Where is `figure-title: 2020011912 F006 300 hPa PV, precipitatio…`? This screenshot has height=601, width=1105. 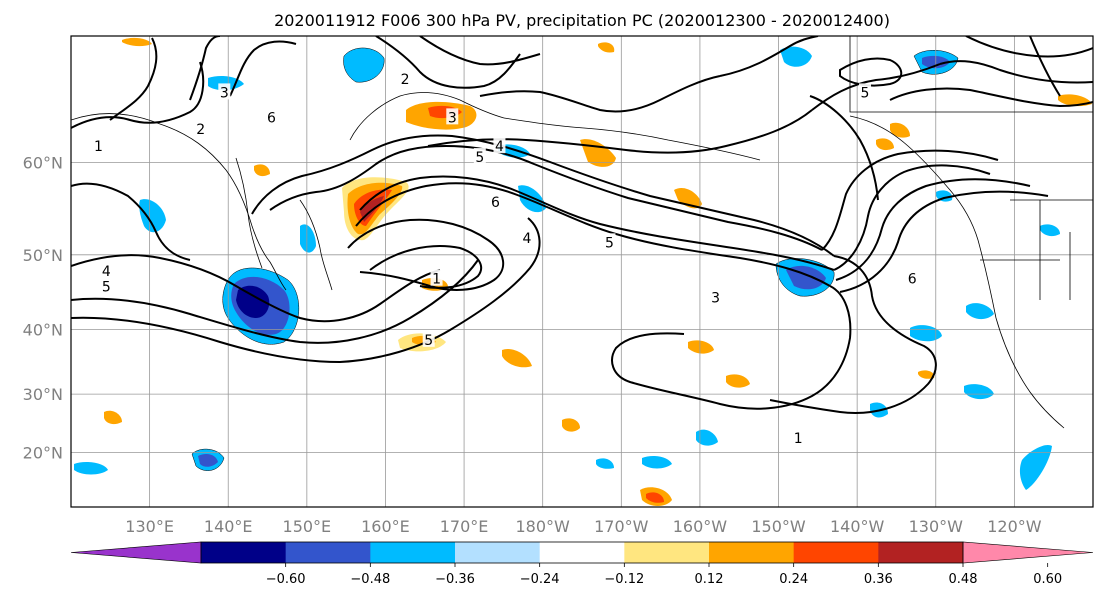 figure-title: 2020011912 F006 300 hPa PV, precipitatio… is located at coordinates (582, 20).